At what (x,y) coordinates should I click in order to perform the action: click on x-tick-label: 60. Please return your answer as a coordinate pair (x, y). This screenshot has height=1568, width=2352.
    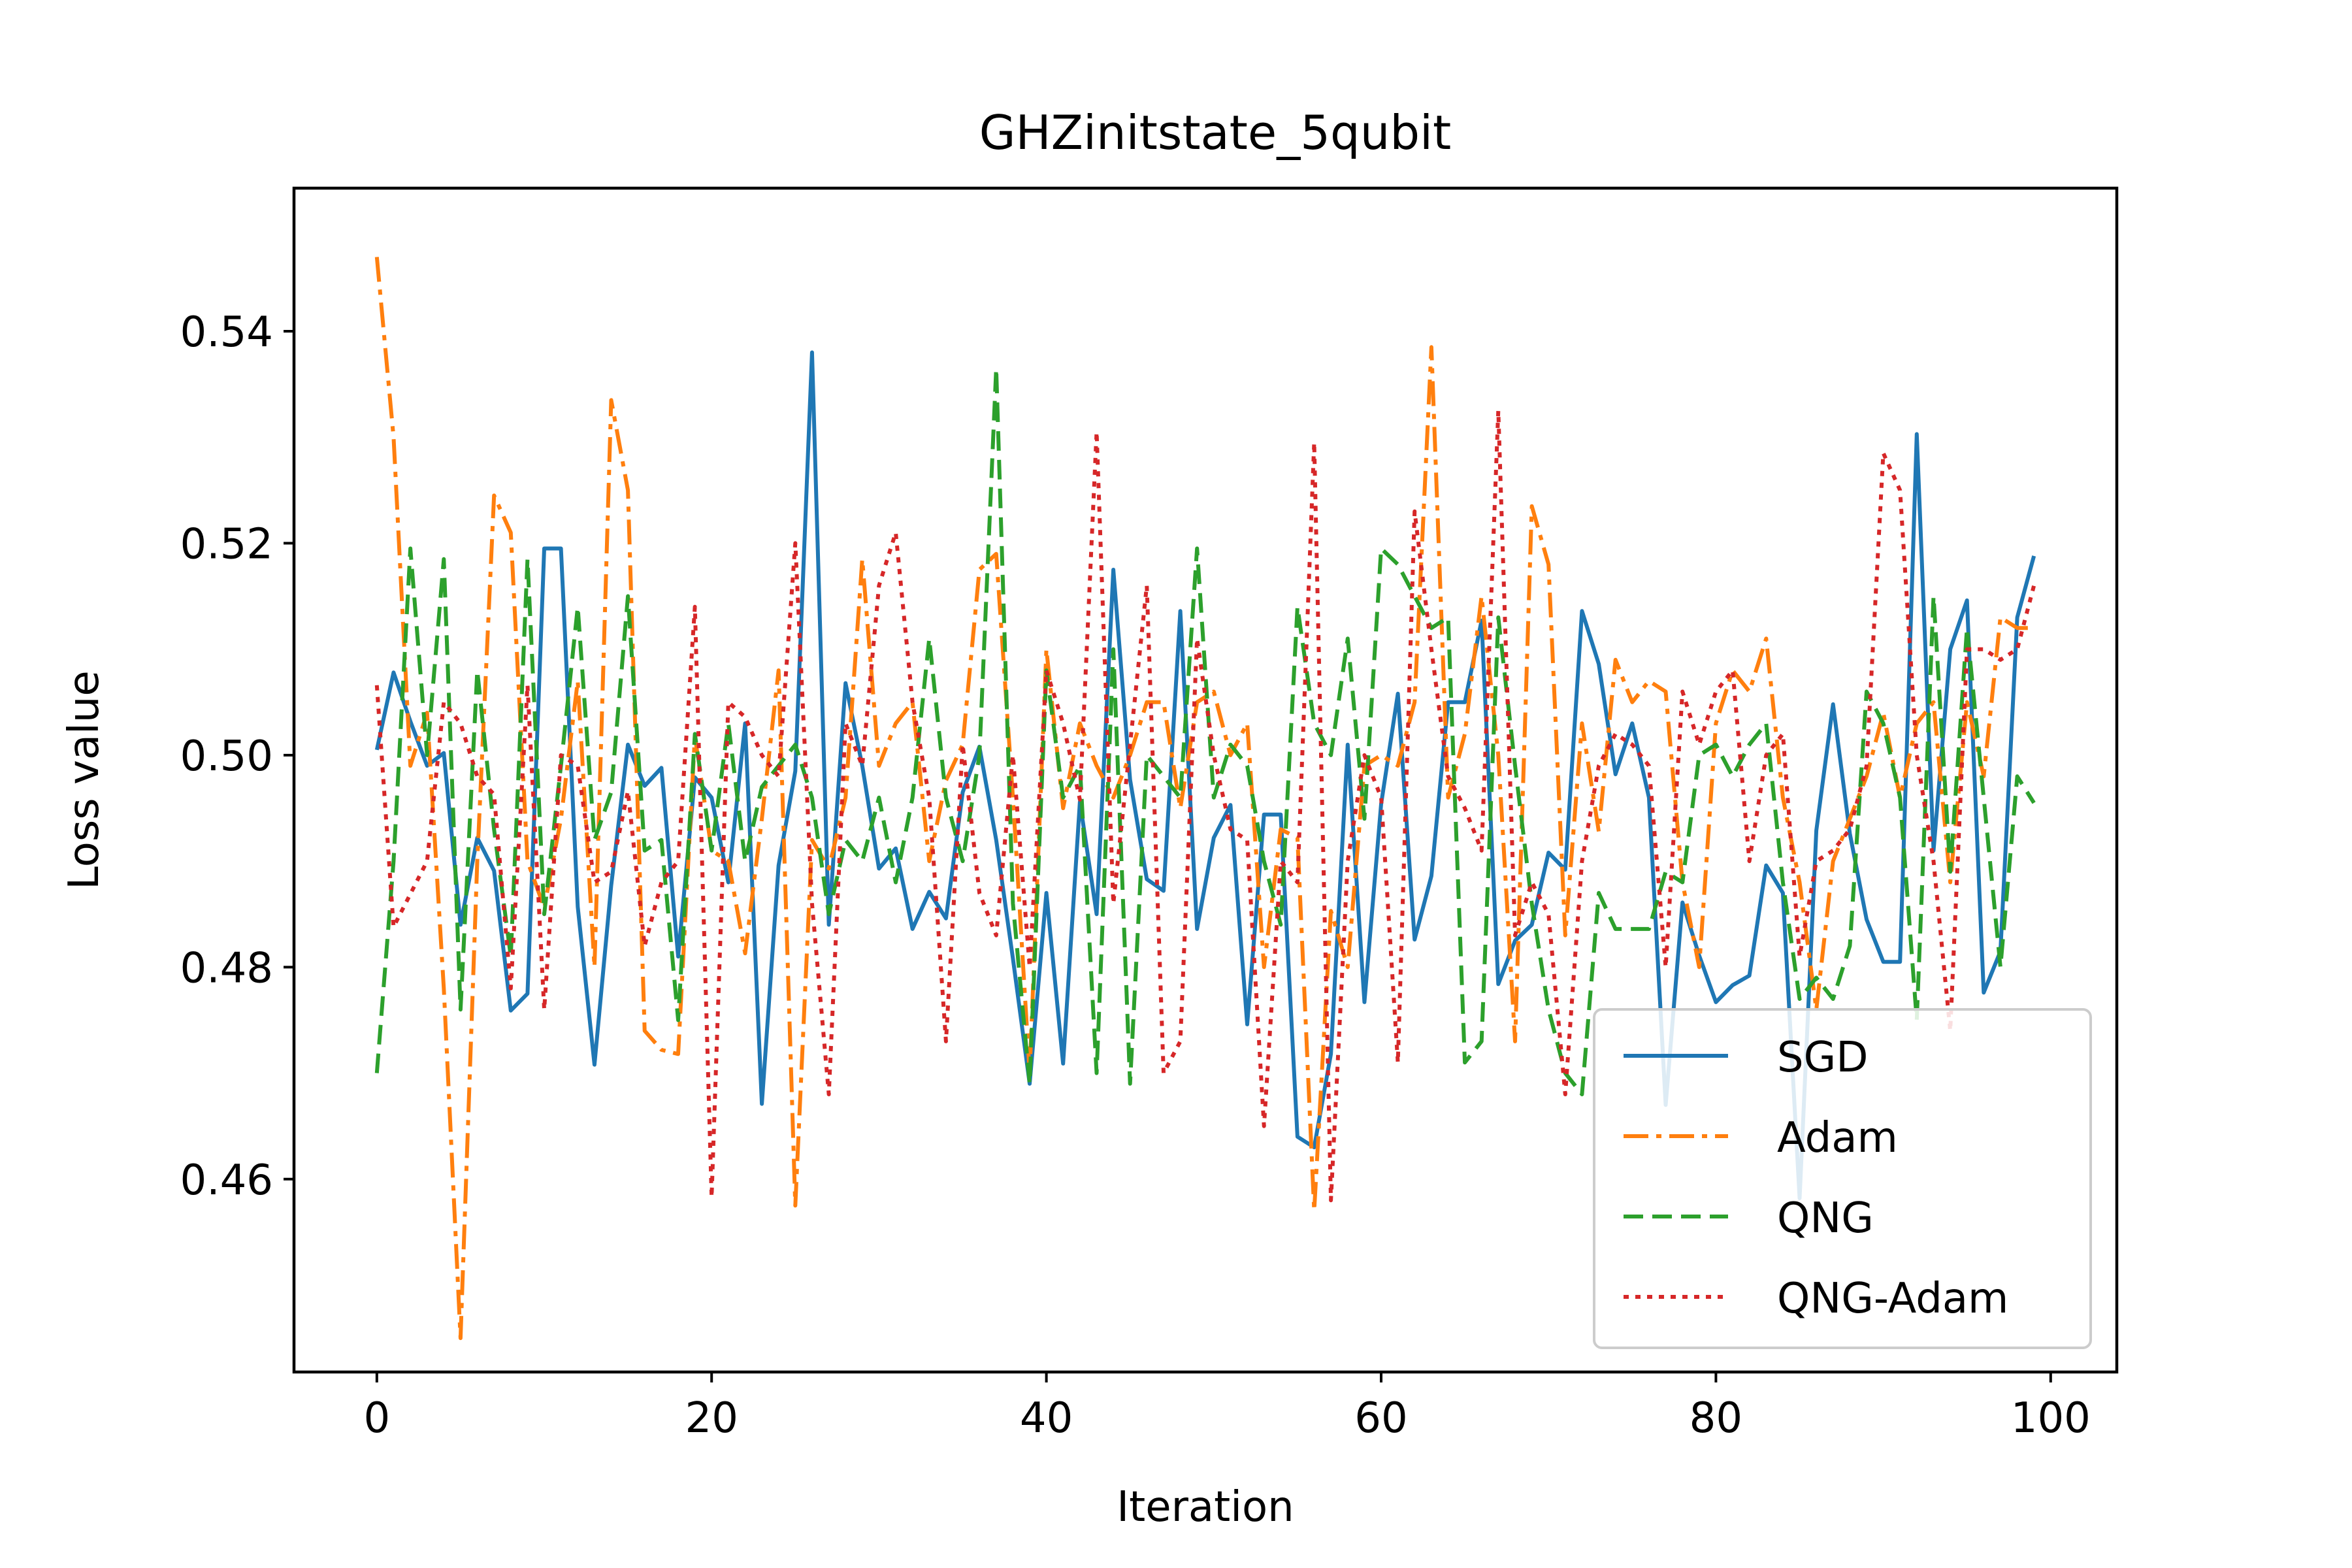
    Looking at the image, I should click on (1380, 1418).